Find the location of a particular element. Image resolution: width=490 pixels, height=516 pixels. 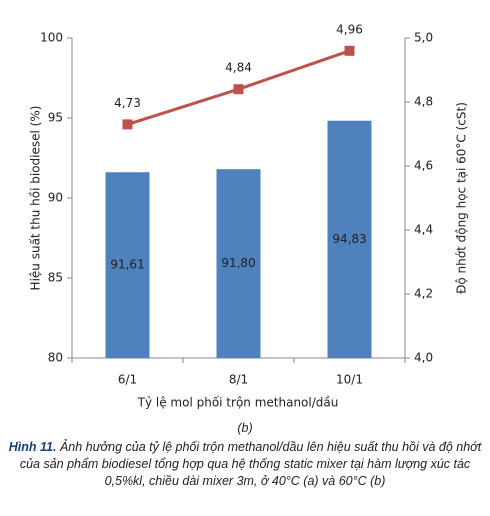

y2-tick-label: 4,2 is located at coordinates (423, 294).